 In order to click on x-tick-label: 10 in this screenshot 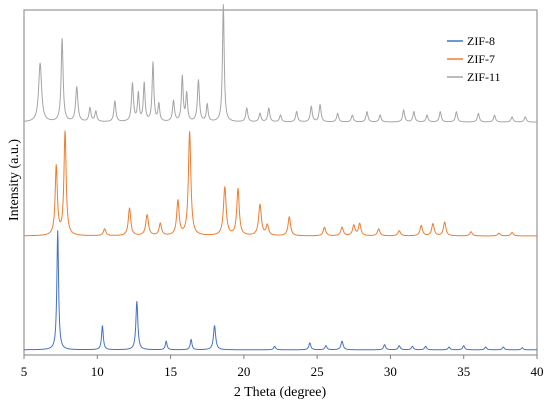, I will do `click(97, 371)`.